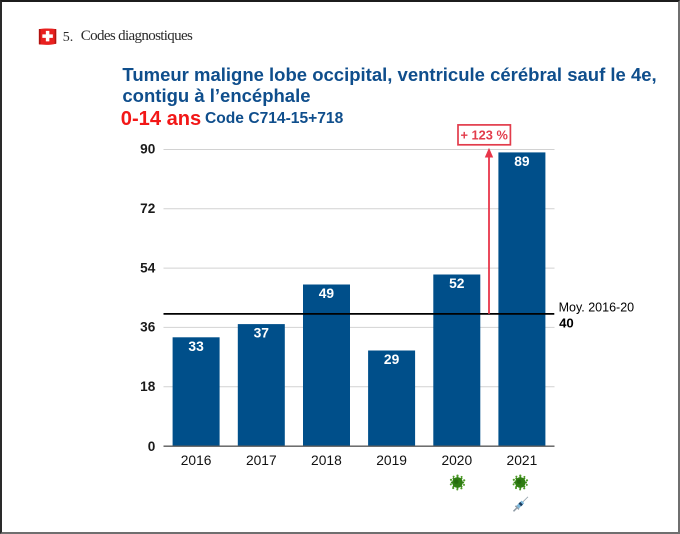  Describe the element at coordinates (457, 283) in the screenshot. I see `svg-text: 52` at that location.